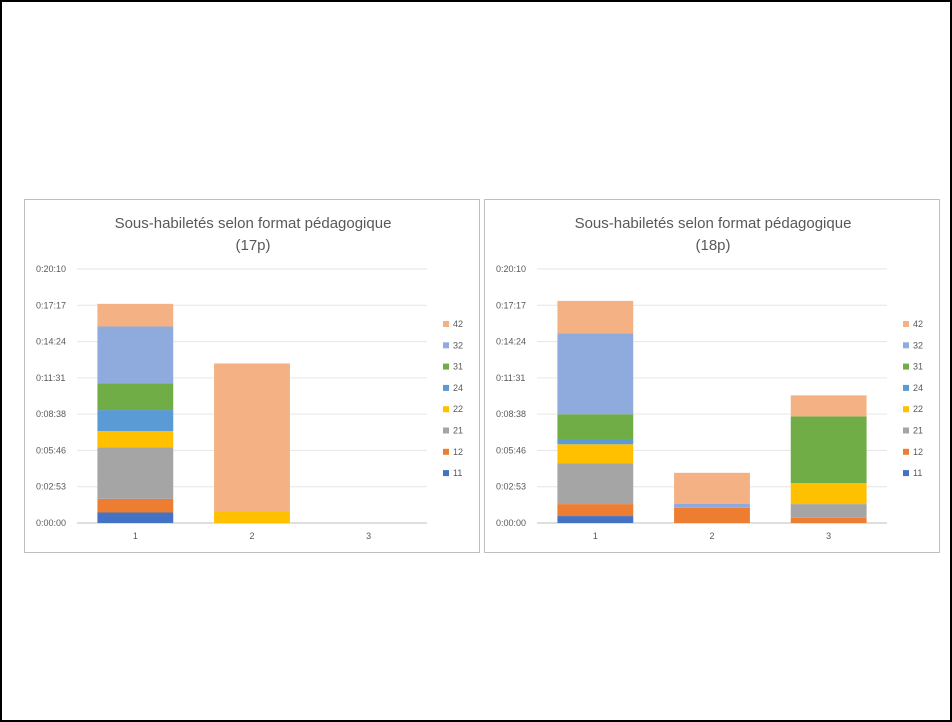  What do you see at coordinates (252, 245) in the screenshot?
I see `chart-subtitle: (17p)` at bounding box center [252, 245].